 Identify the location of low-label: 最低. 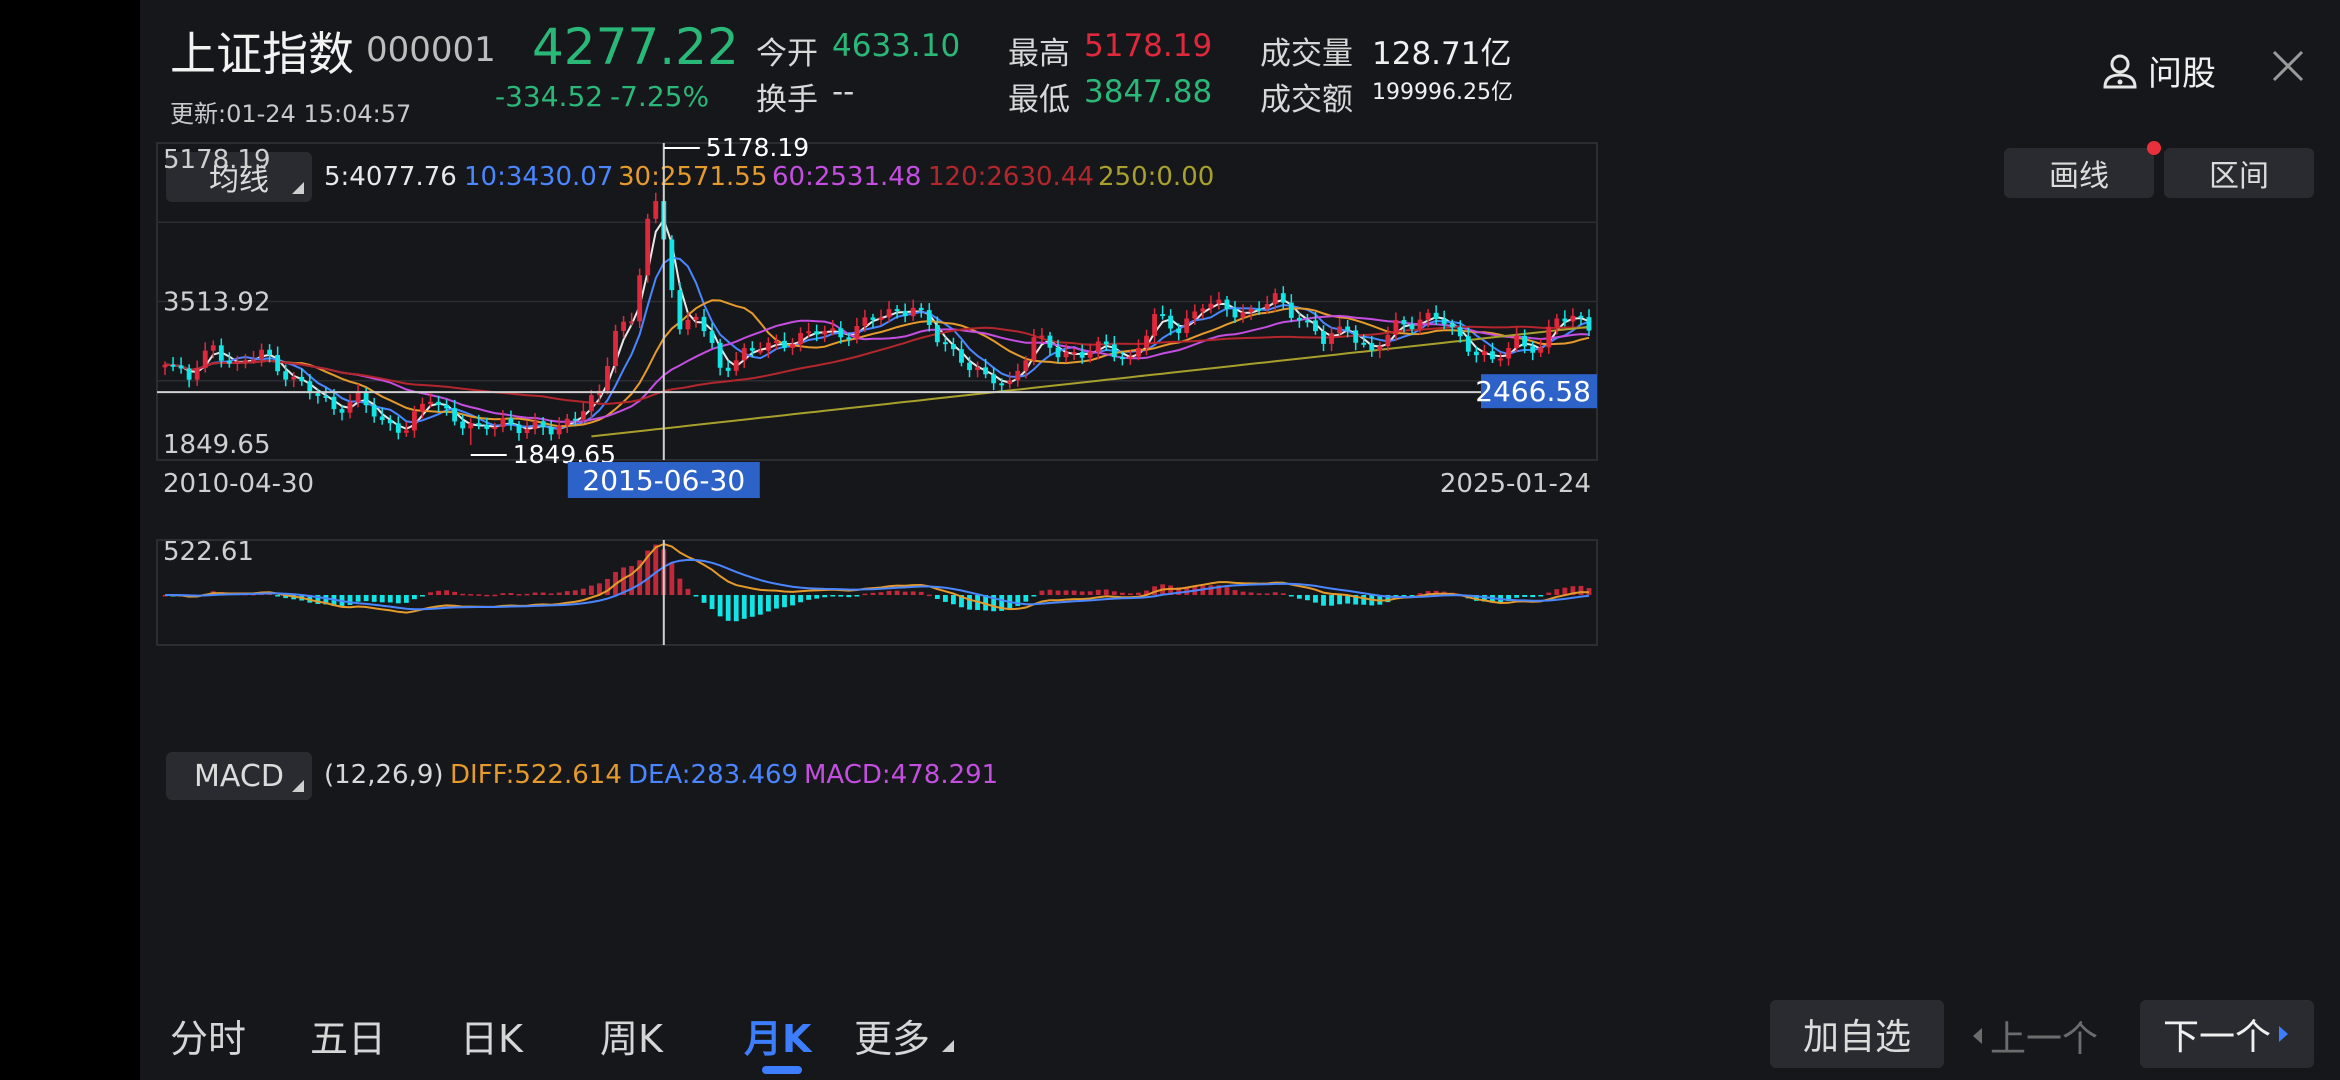
(1039, 100).